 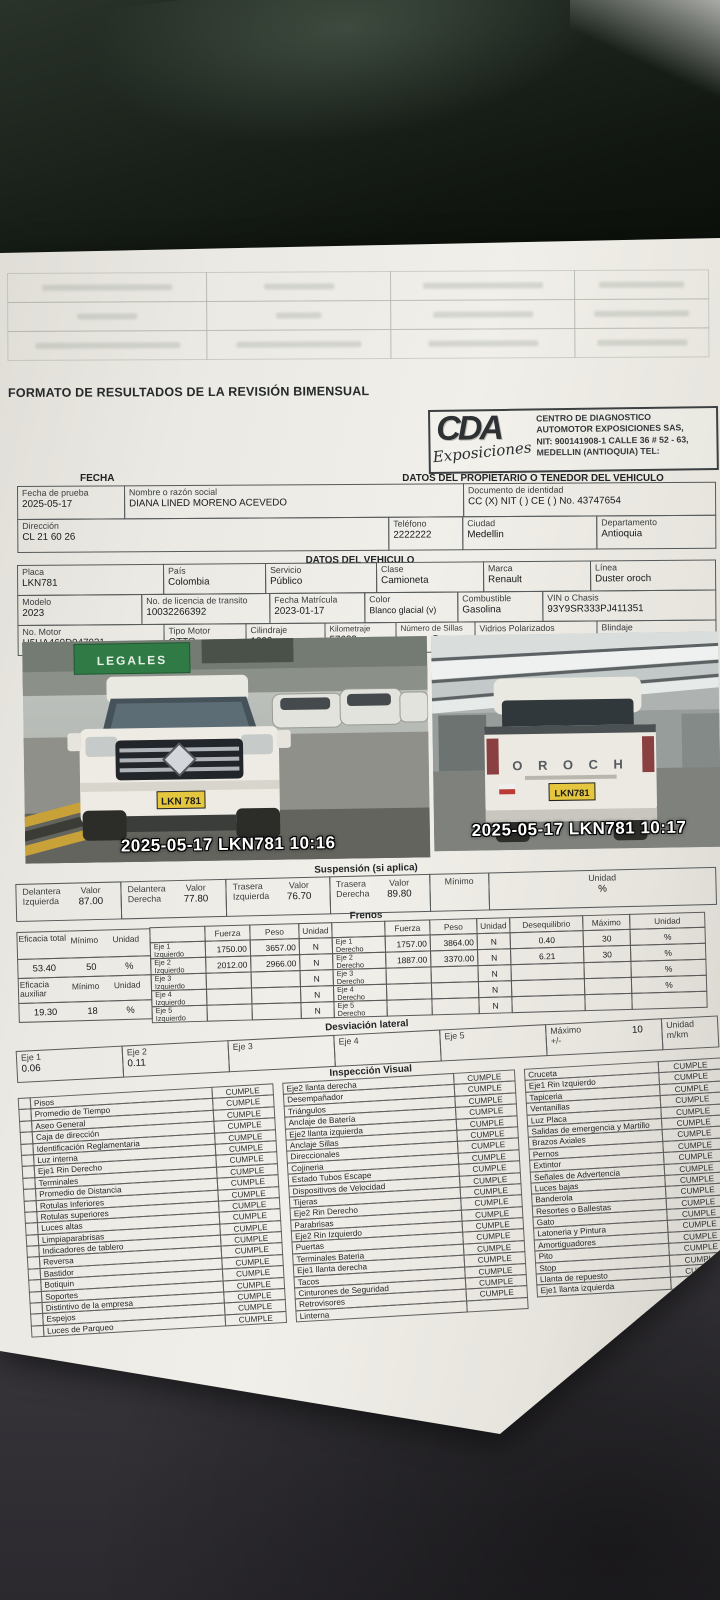 I want to click on field-value: CL 21 60 26, so click(x=49, y=537).